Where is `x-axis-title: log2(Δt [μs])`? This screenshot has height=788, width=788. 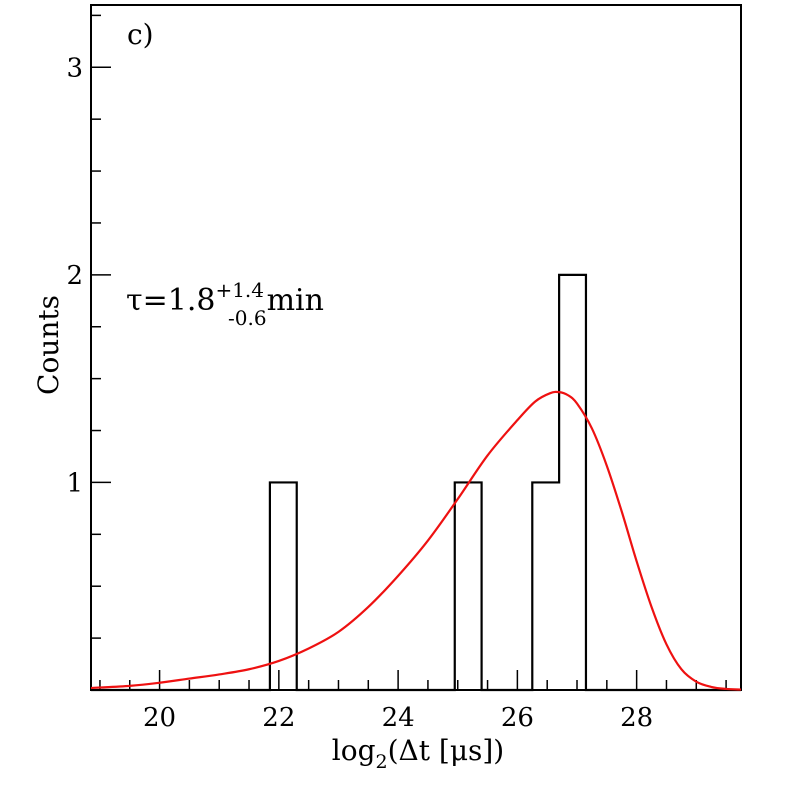
x-axis-title: log2(Δt [μs]) is located at coordinates (418, 753).